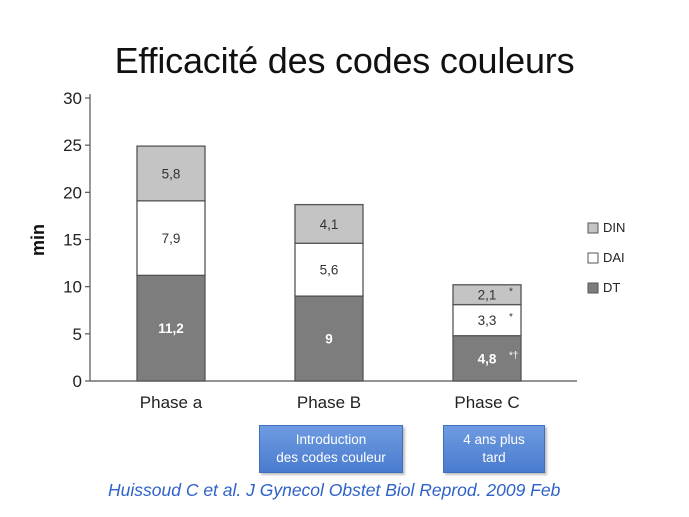 This screenshot has height=517, width=689. Describe the element at coordinates (72, 287) in the screenshot. I see `y-tick-label: 10` at that location.